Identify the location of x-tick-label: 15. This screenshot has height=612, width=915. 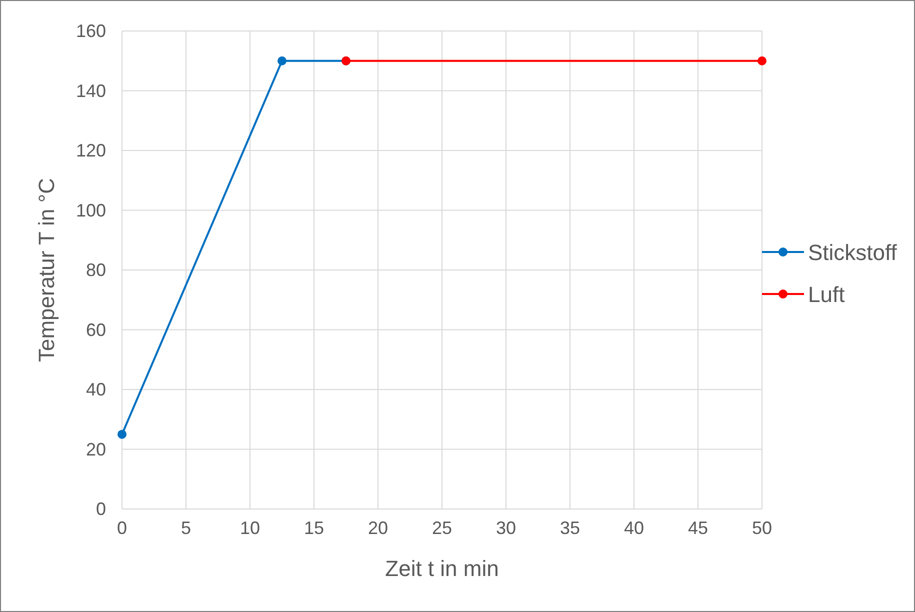
(314, 528).